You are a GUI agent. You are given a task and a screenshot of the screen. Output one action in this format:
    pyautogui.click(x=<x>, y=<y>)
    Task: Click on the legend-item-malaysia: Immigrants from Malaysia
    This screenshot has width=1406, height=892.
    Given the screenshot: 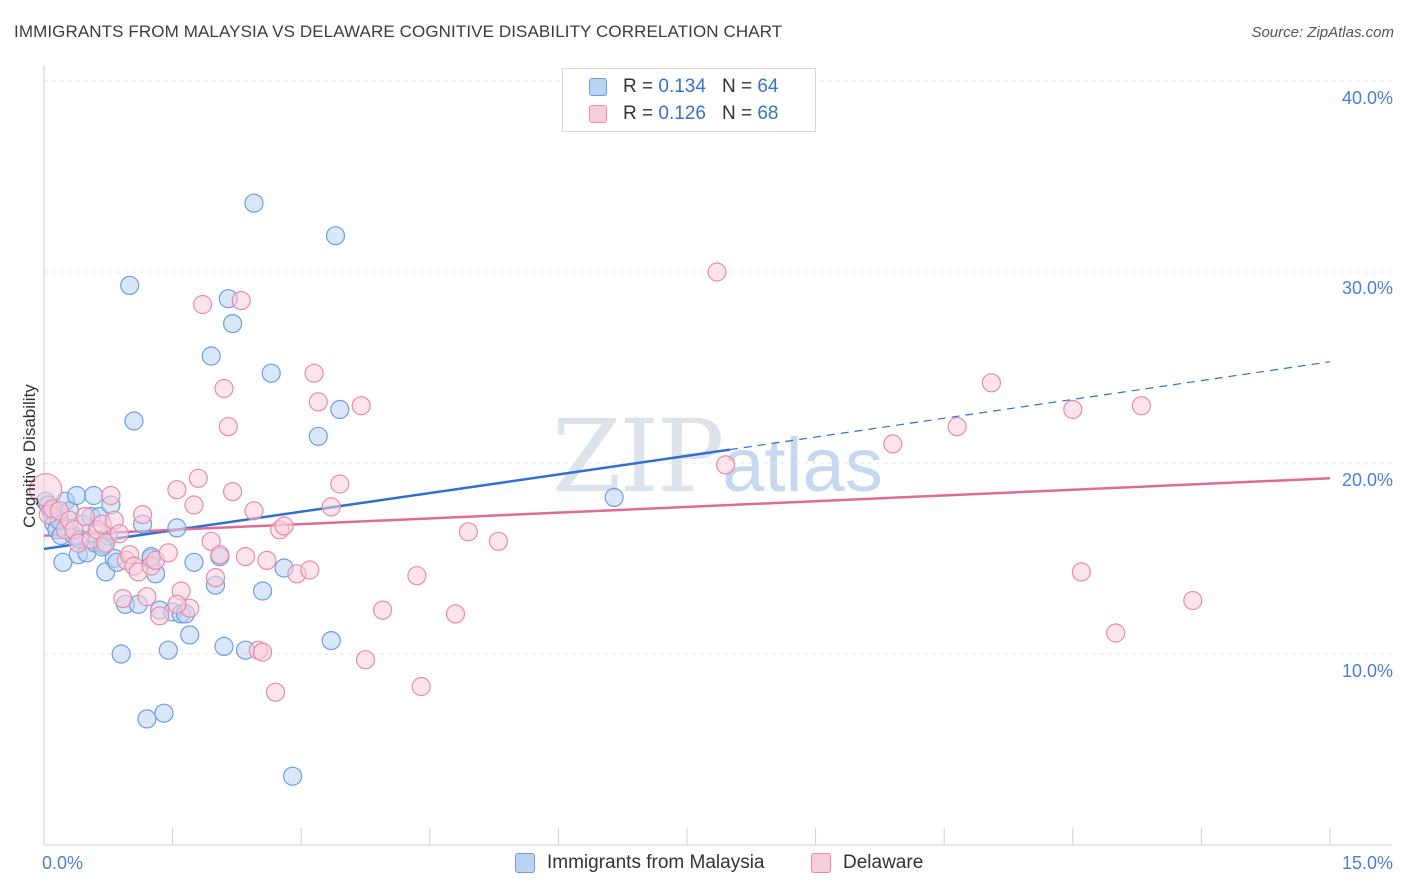 What is the action you would take?
    pyautogui.click(x=640, y=863)
    